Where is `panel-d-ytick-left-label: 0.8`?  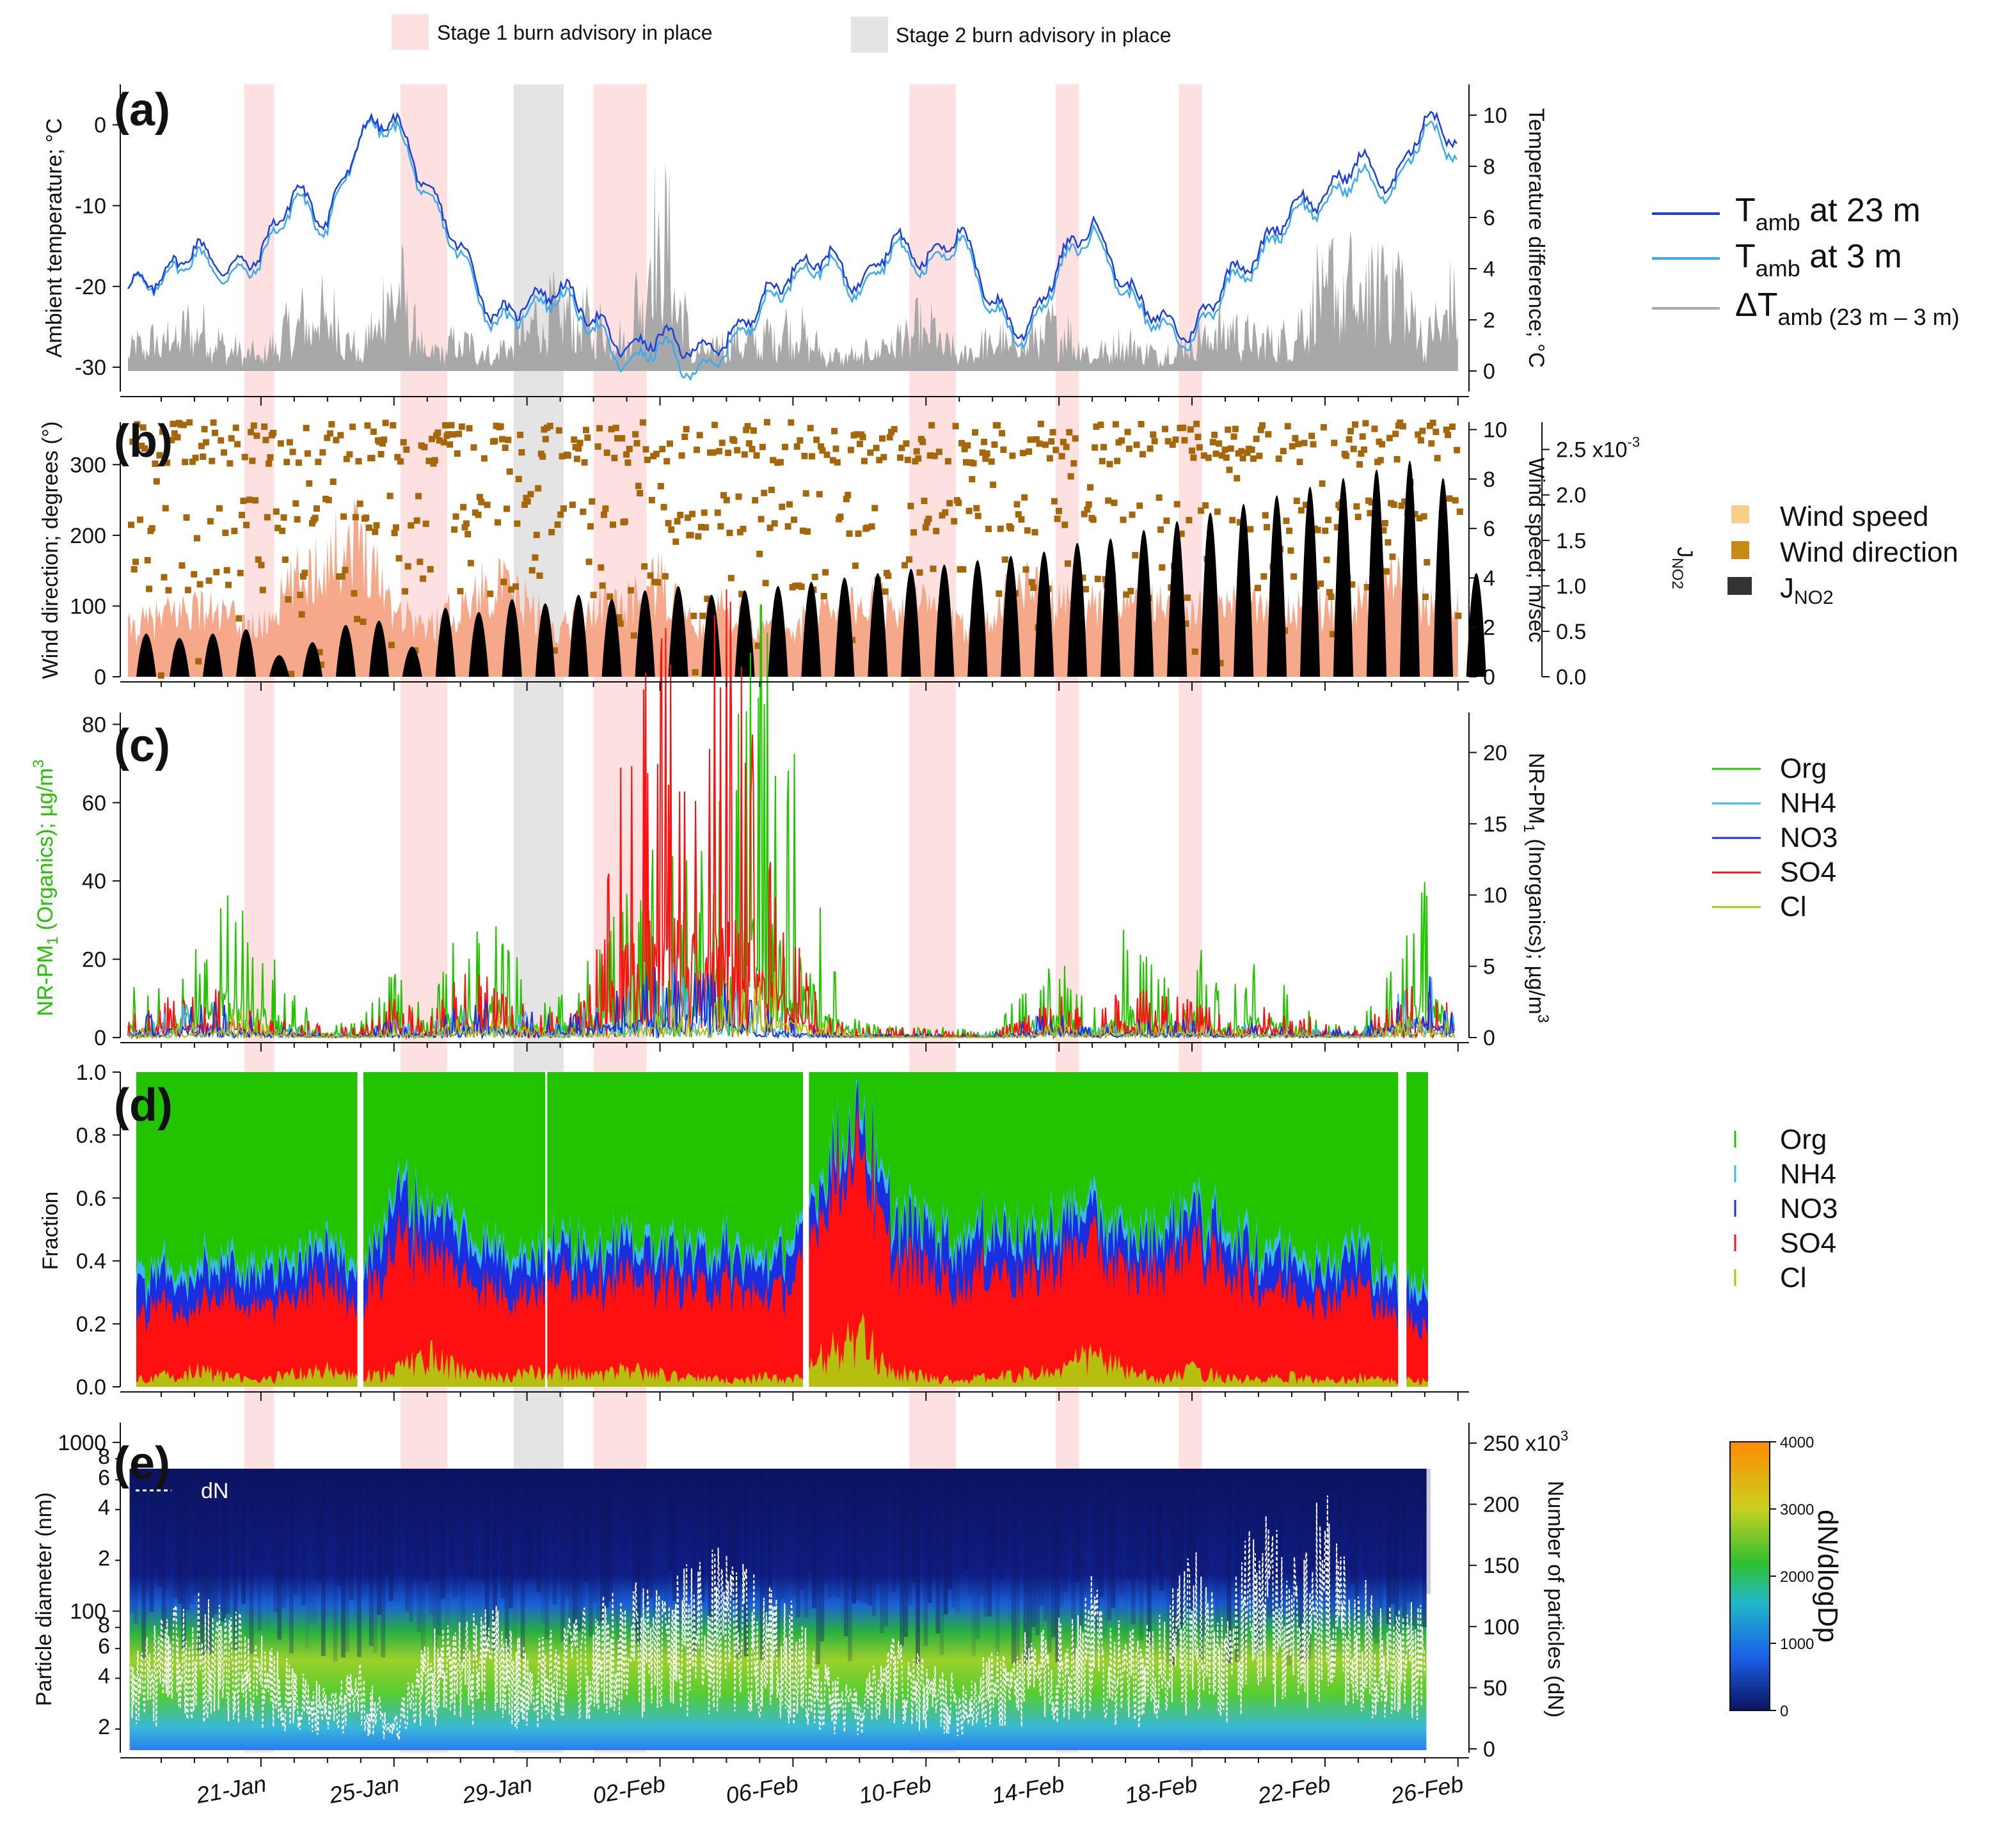 panel-d-ytick-left-label: 0.8 is located at coordinates (91, 1135).